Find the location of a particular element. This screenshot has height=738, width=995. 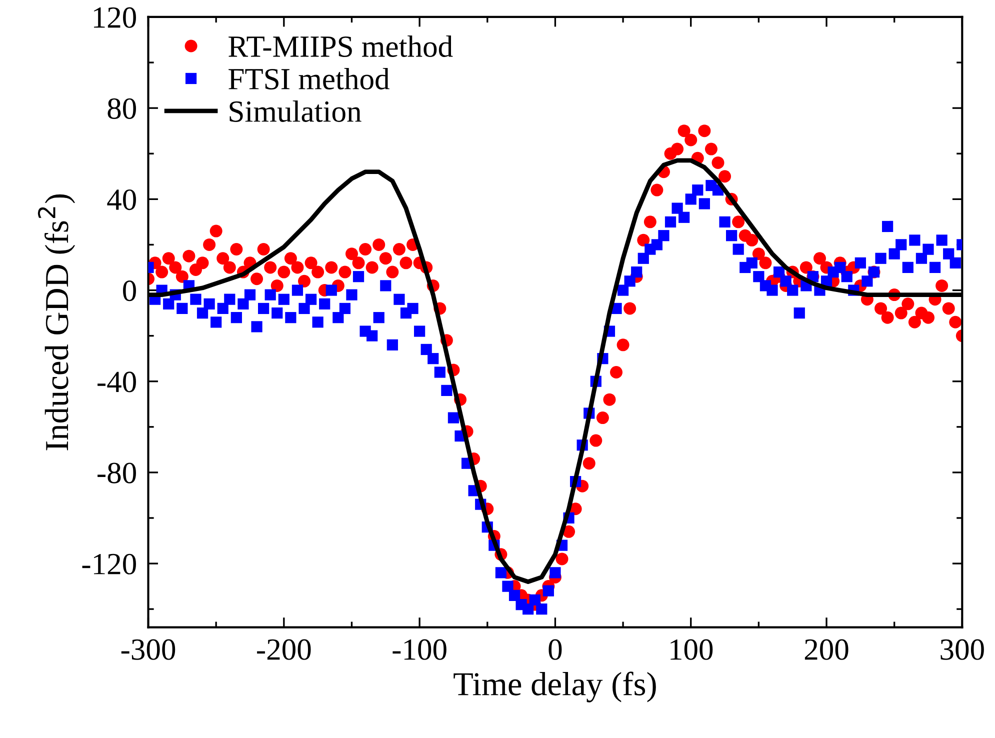

legend-label: FTSI method is located at coordinates (309, 79).